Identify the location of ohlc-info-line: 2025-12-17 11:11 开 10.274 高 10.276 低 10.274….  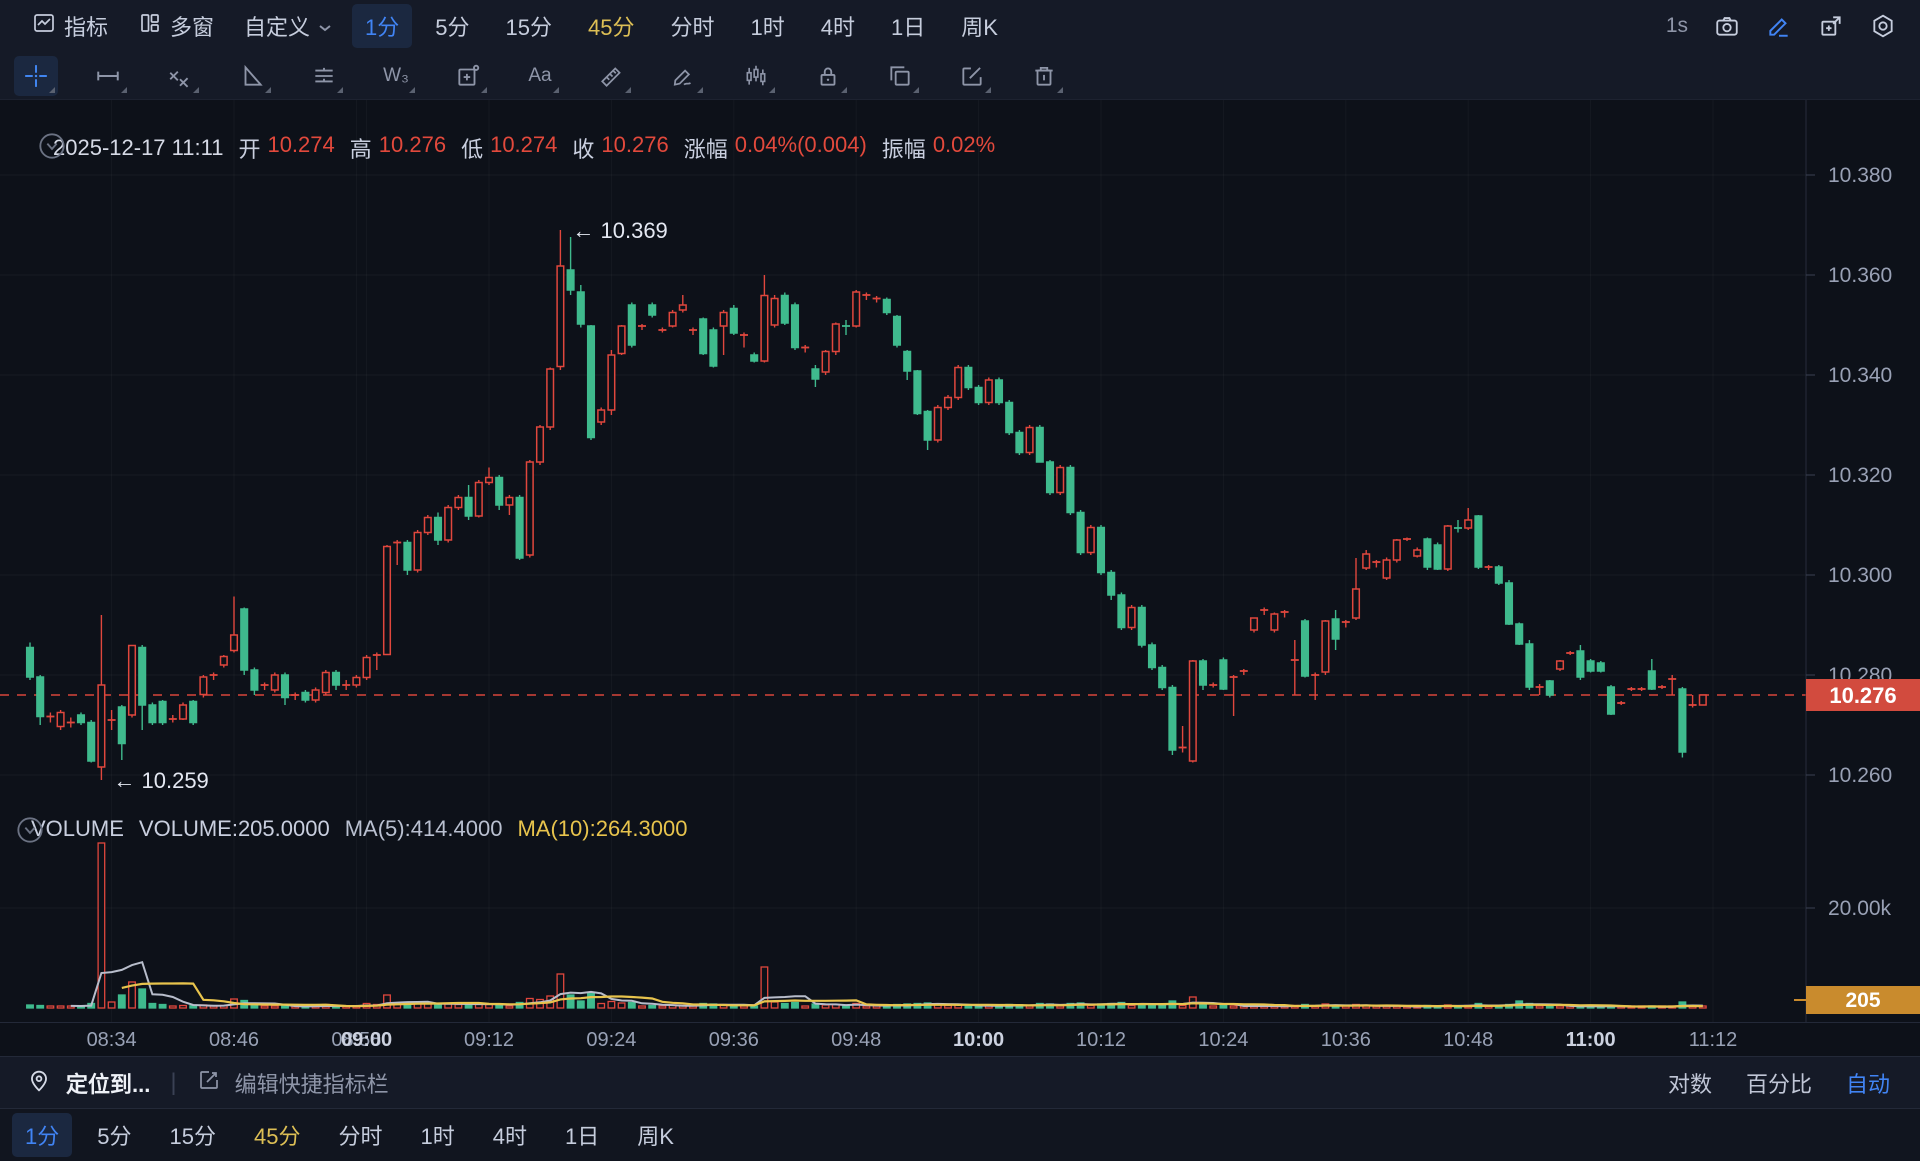
(516, 148).